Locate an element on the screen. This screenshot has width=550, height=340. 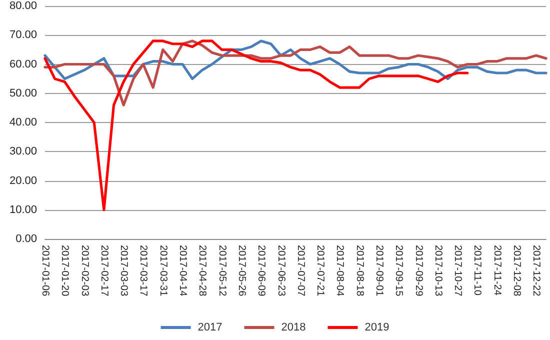
legend-label: 2019 is located at coordinates (377, 328).